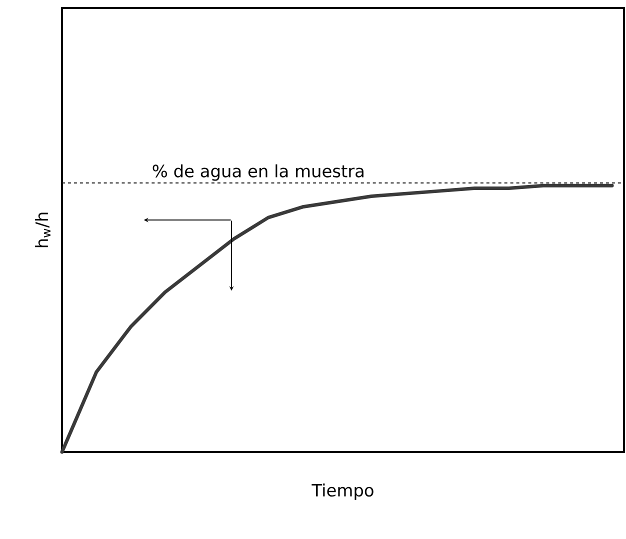  What do you see at coordinates (343, 492) in the screenshot?
I see `x-axis-title: Tiempo` at bounding box center [343, 492].